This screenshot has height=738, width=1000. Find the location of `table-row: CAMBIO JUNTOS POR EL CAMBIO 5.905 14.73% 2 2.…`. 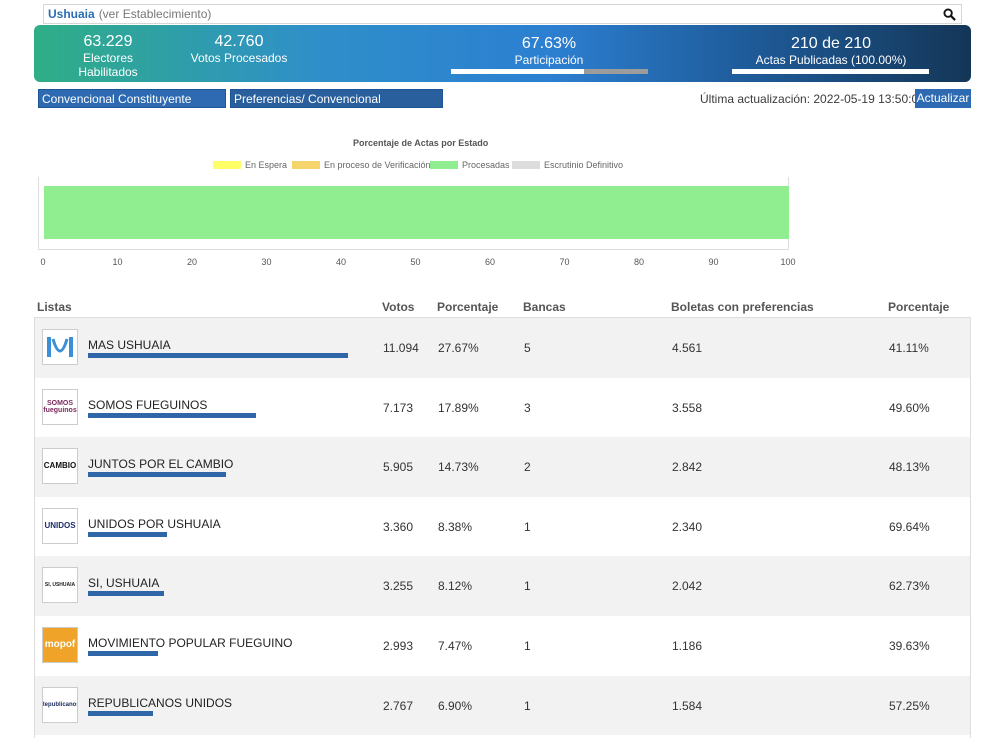

table-row: CAMBIO JUNTOS POR EL CAMBIO 5.905 14.73% 2 2.… is located at coordinates (502, 467).